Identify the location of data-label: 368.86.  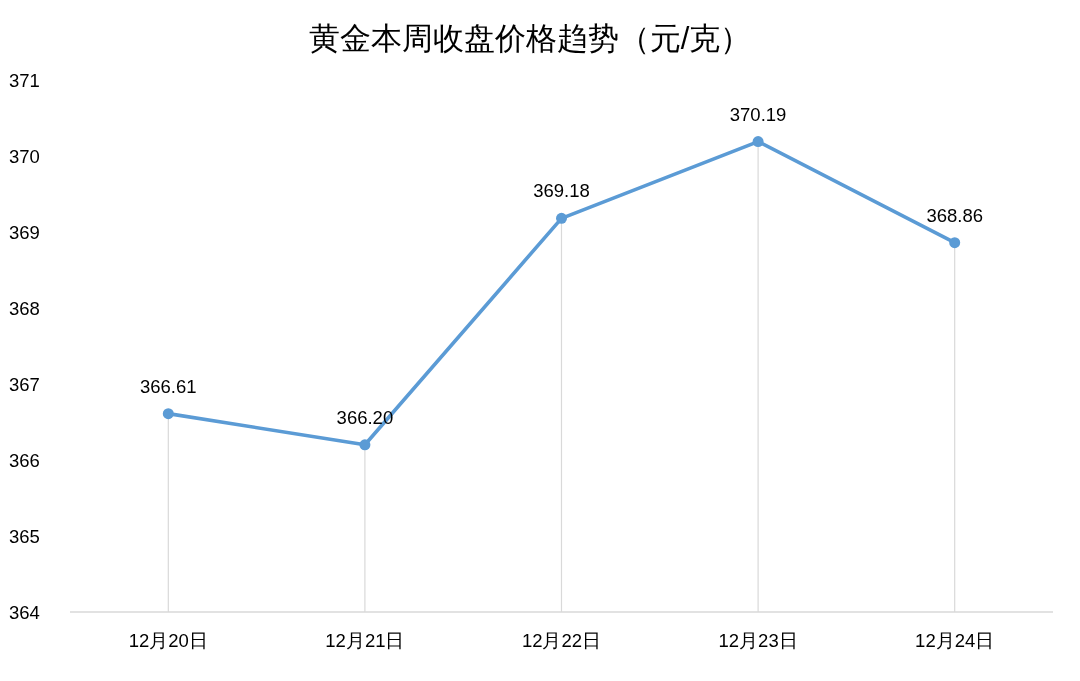
(954, 215).